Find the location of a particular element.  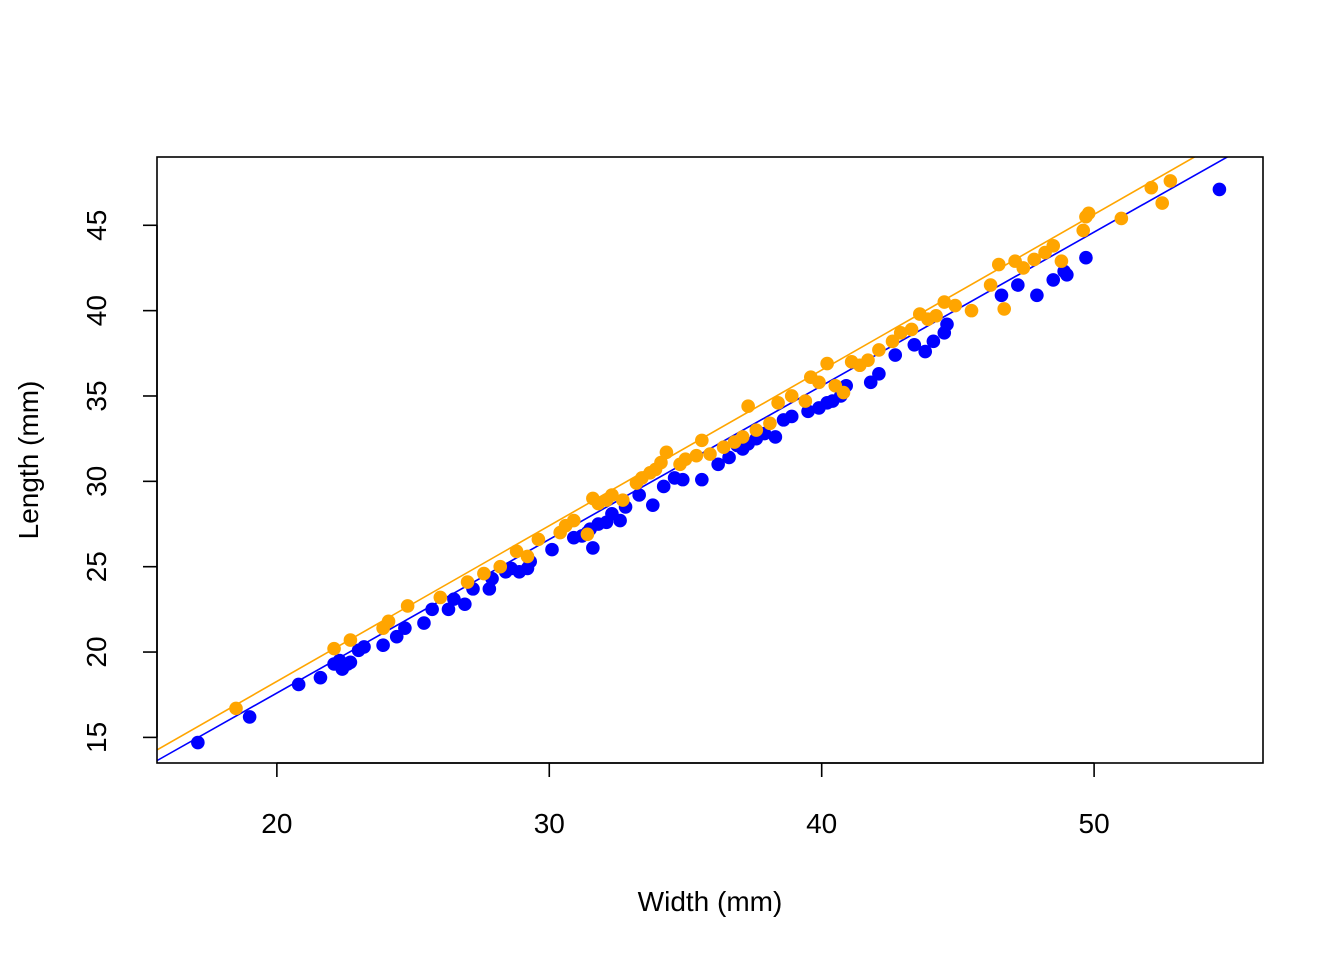

y-tick-label: 15 is located at coordinates (96, 737).